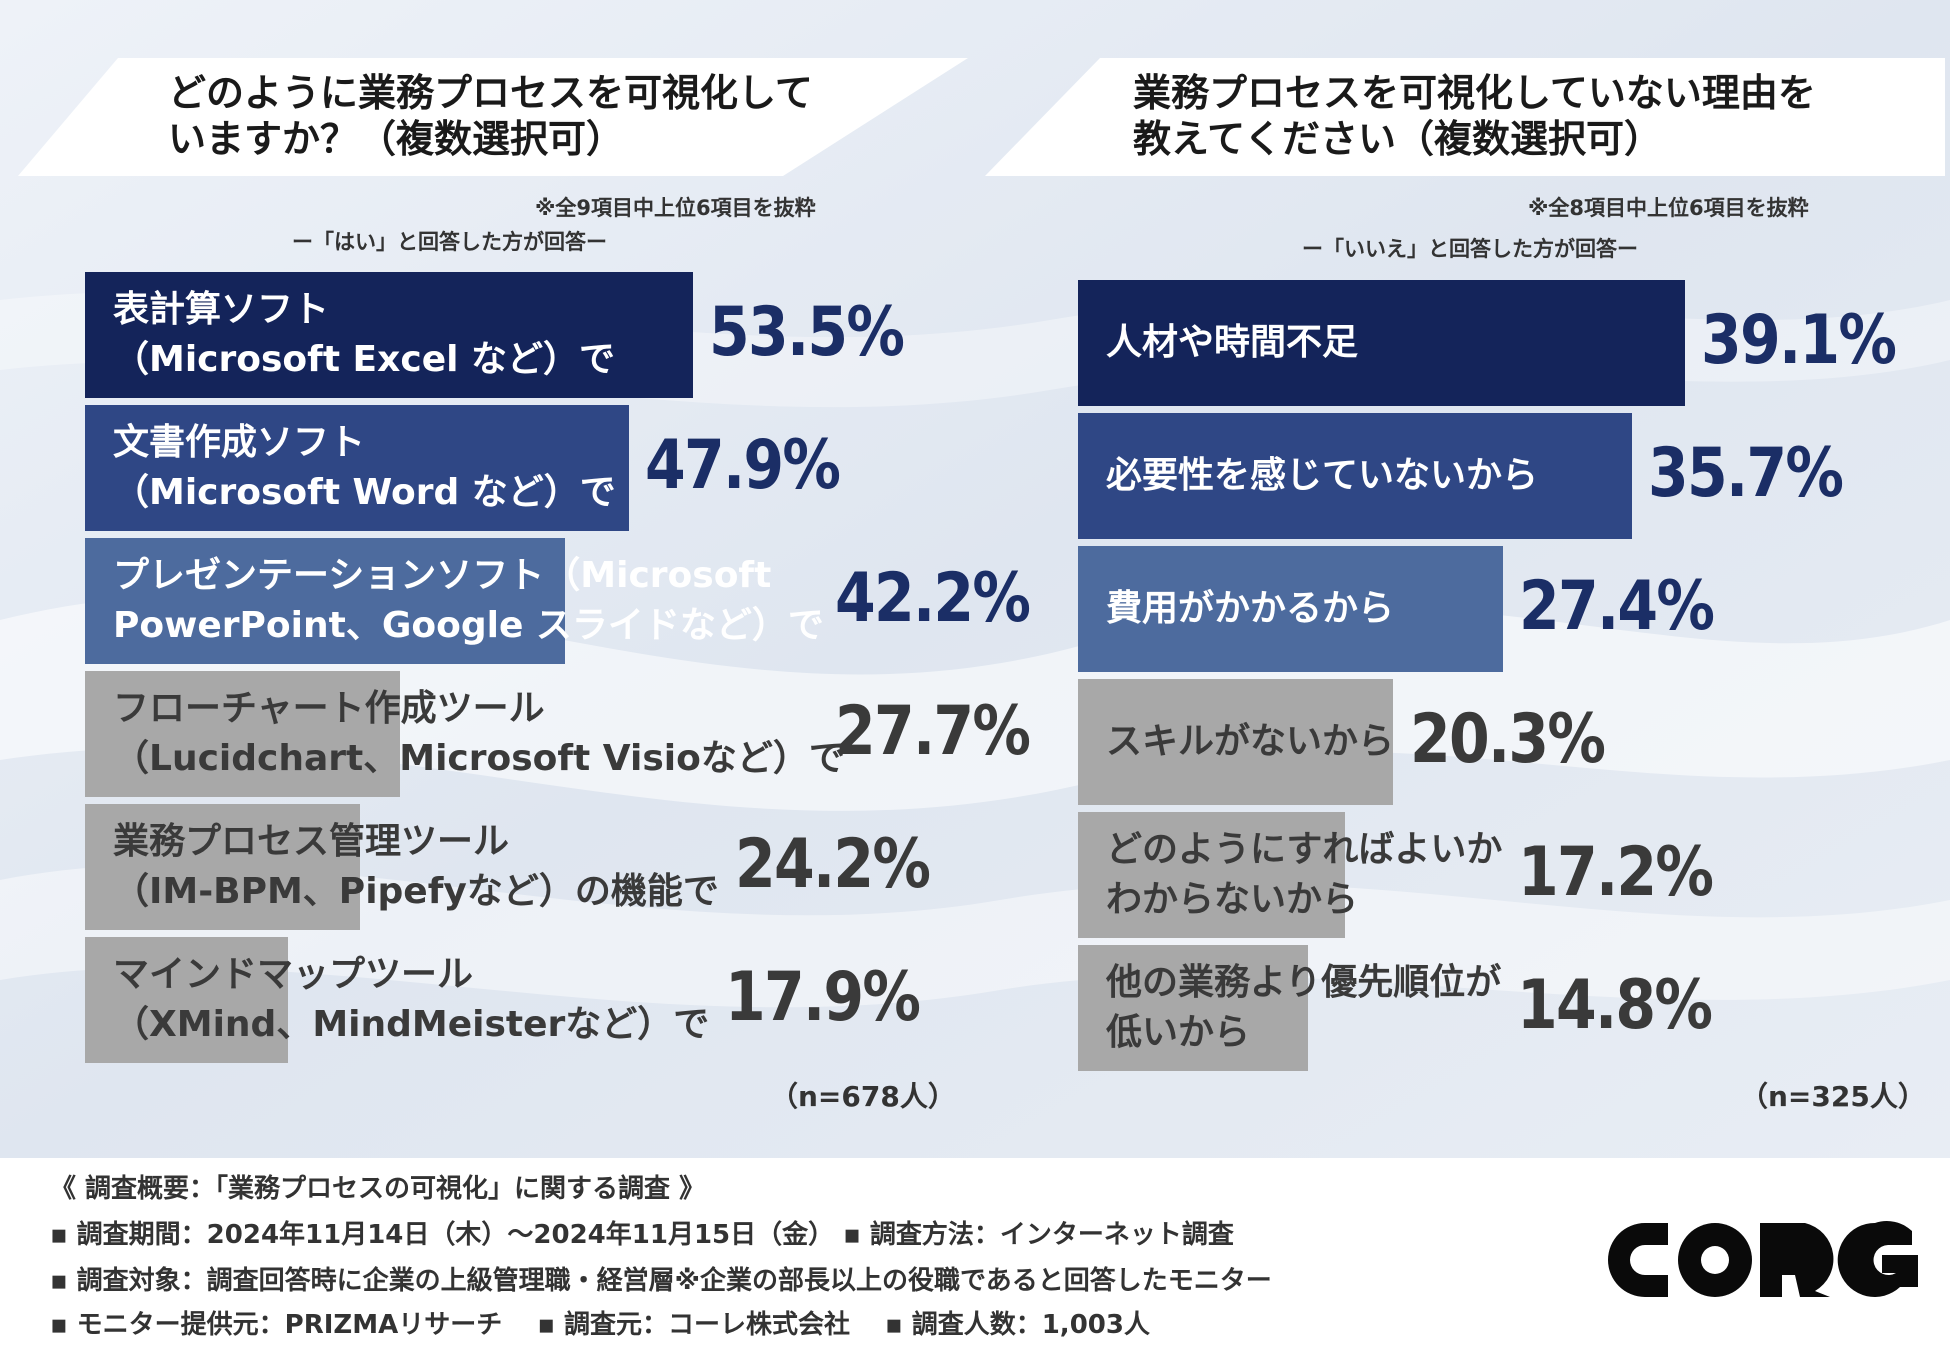  What do you see at coordinates (1322, 475) in the screenshot?
I see `right-bar-label-2: 必要性を感じていないから` at bounding box center [1322, 475].